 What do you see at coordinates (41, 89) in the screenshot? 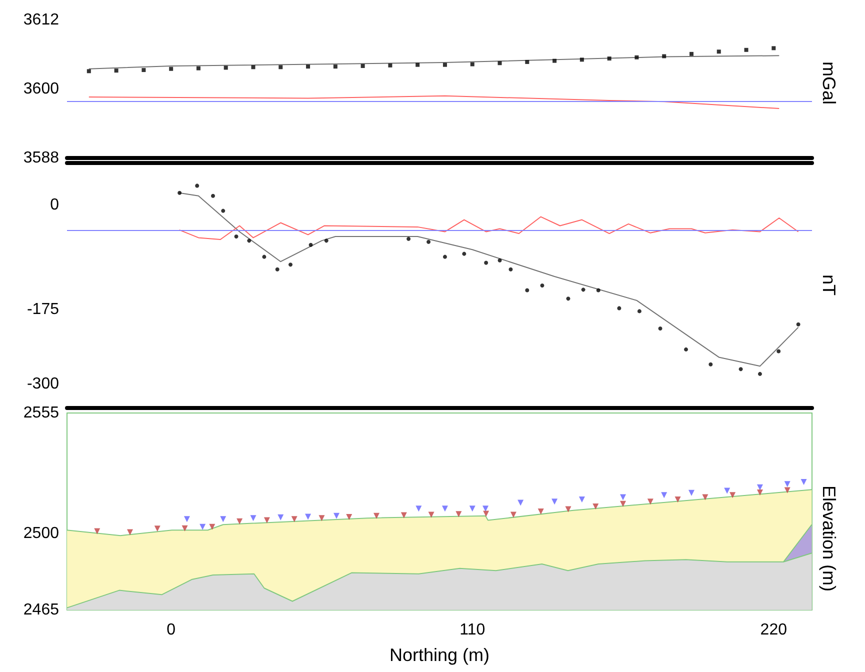
I see `y-tick-label: 3600` at bounding box center [41, 89].